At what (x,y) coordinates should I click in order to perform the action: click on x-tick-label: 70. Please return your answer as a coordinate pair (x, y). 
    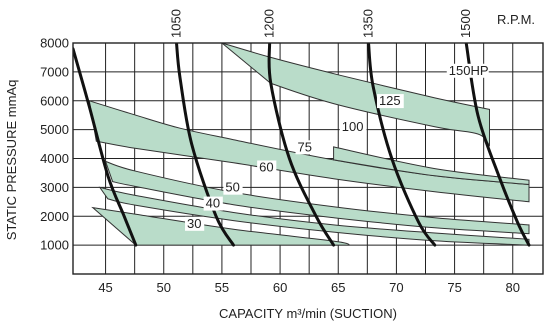
    Looking at the image, I should click on (396, 287).